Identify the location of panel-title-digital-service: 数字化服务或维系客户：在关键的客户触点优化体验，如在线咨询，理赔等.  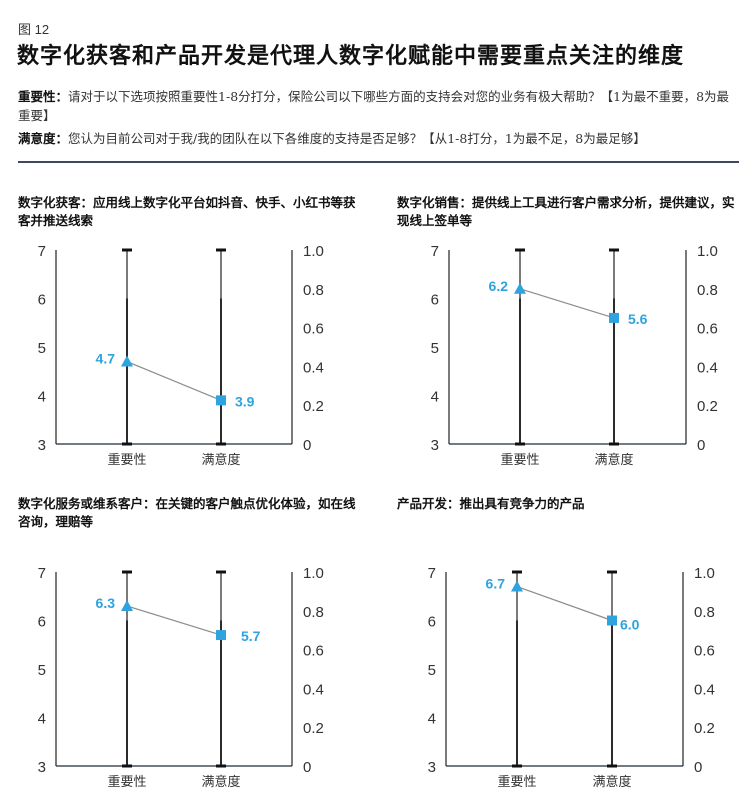
(187, 512).